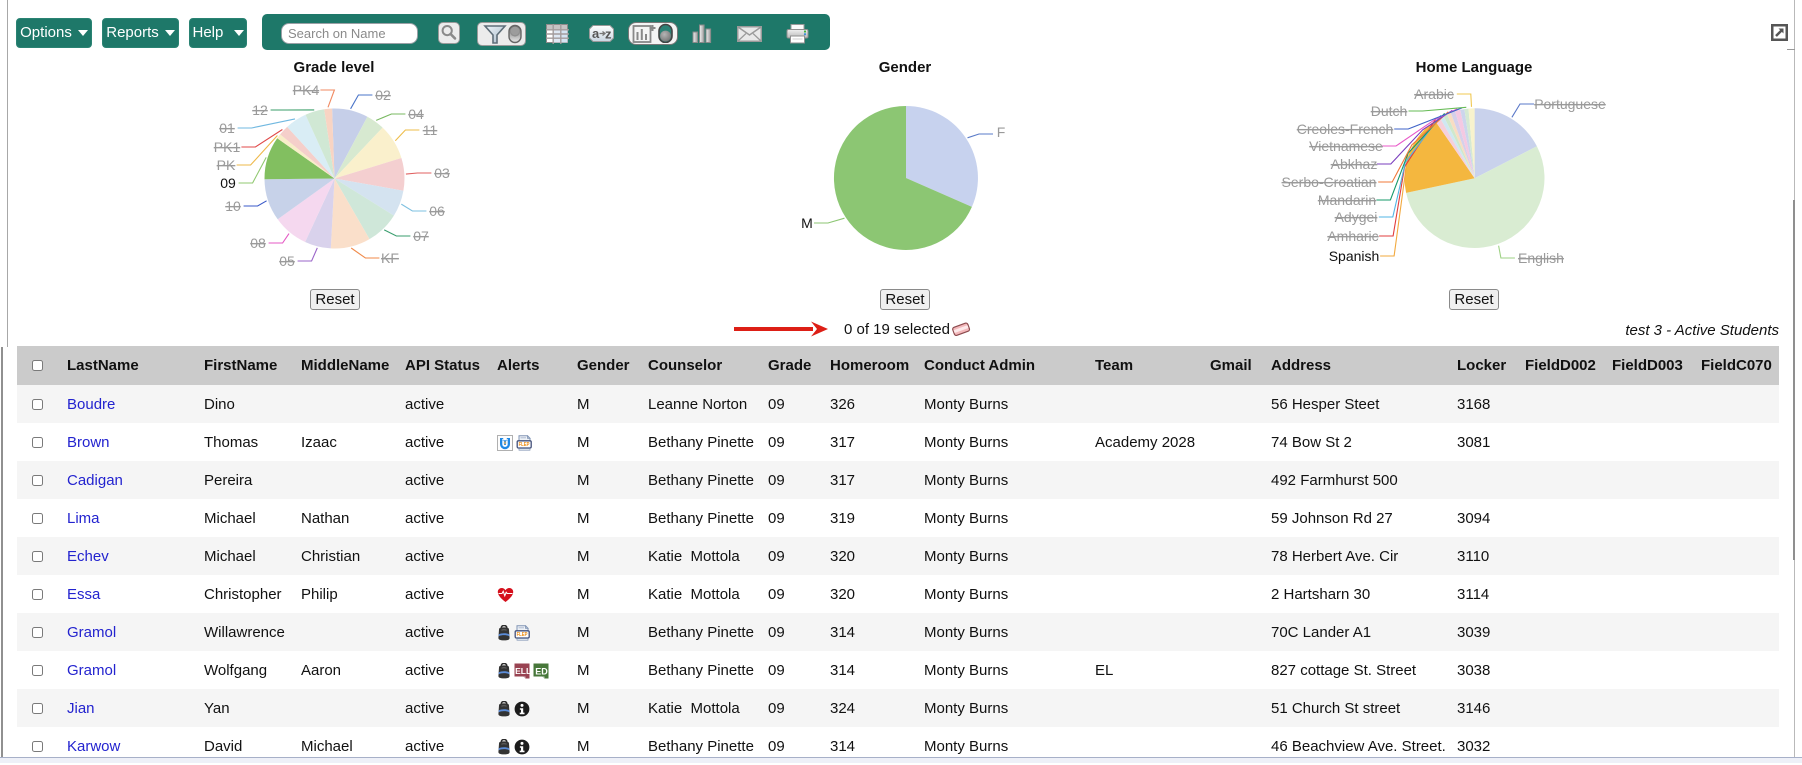 This screenshot has width=1802, height=765. I want to click on svg-text: Dutch, so click(1389, 111).